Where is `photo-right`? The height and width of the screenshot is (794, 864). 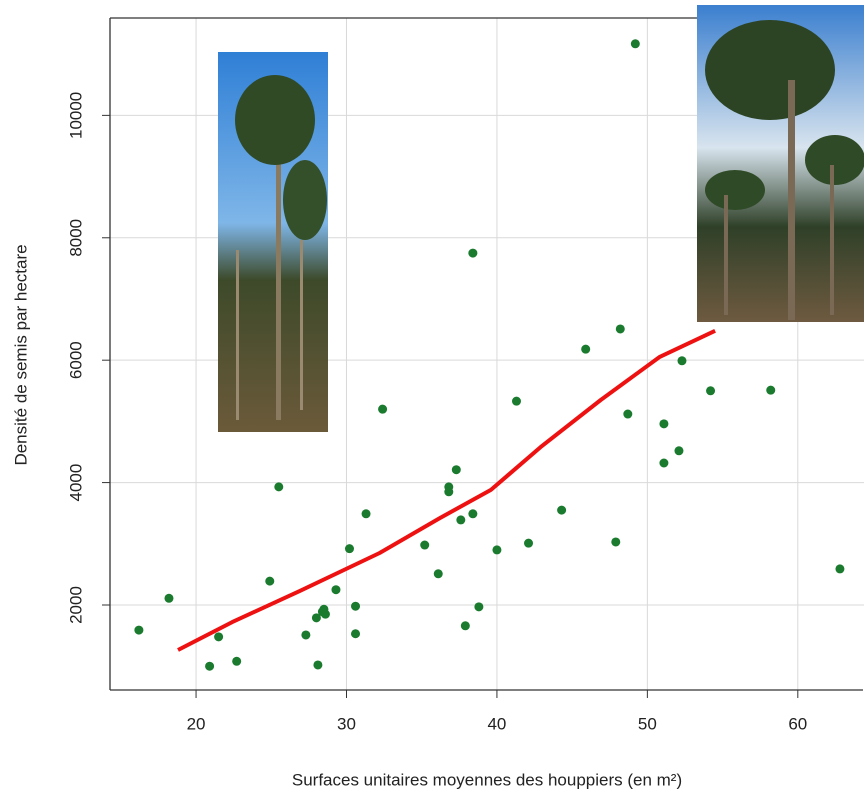 photo-right is located at coordinates (780, 163).